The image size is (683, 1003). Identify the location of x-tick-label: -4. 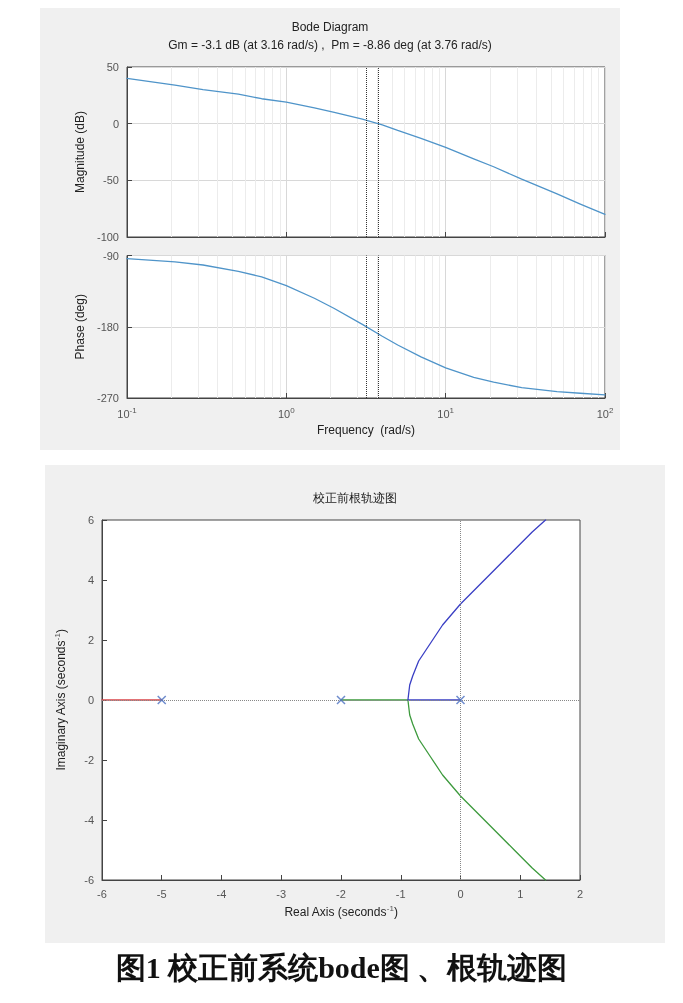
(221, 893).